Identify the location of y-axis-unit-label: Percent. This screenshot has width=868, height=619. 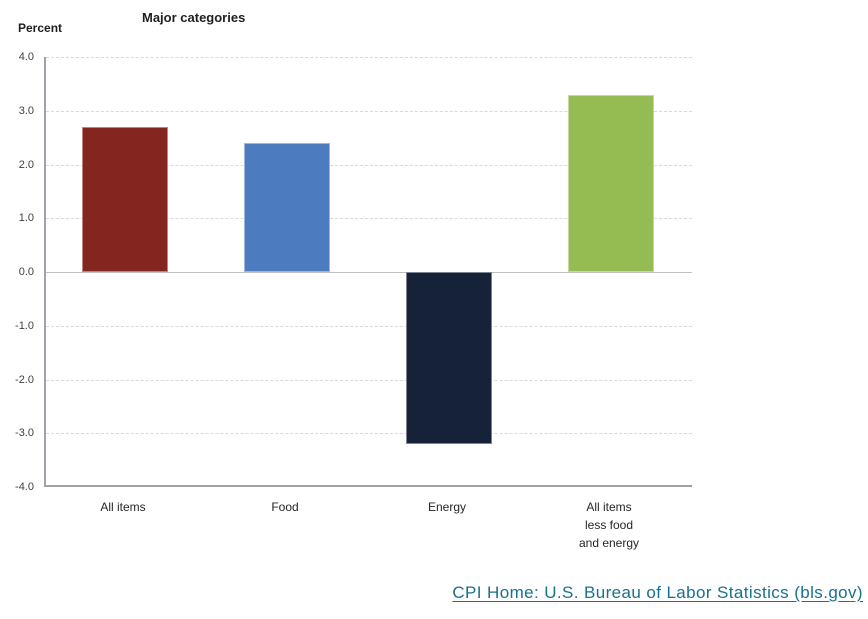
(40, 28).